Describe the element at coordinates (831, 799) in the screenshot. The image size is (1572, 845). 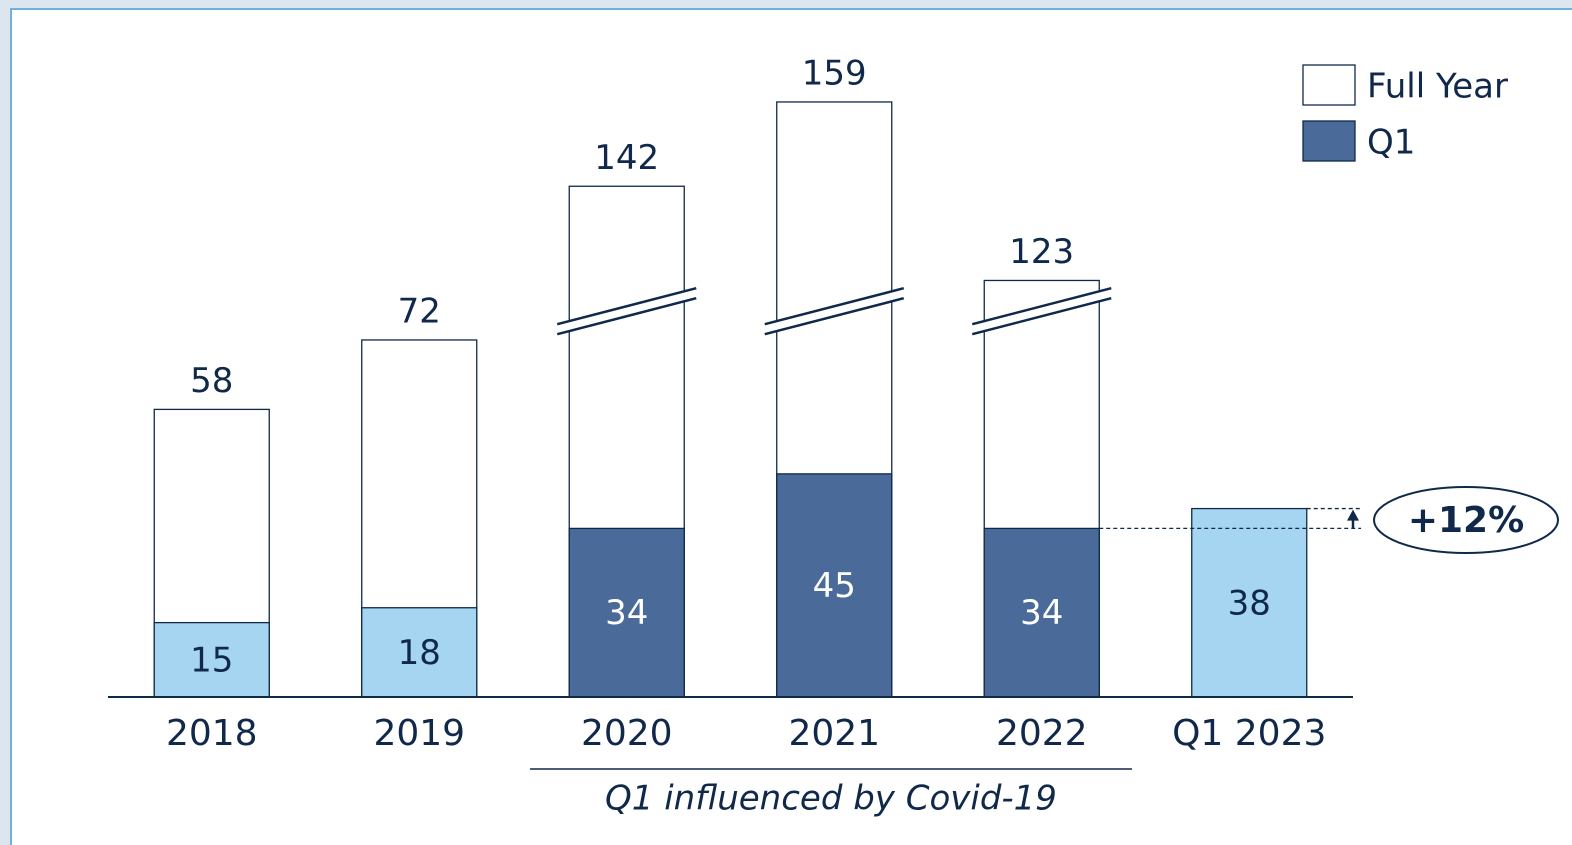
I see `annotation: Q1 influenced by Covid-19` at that location.